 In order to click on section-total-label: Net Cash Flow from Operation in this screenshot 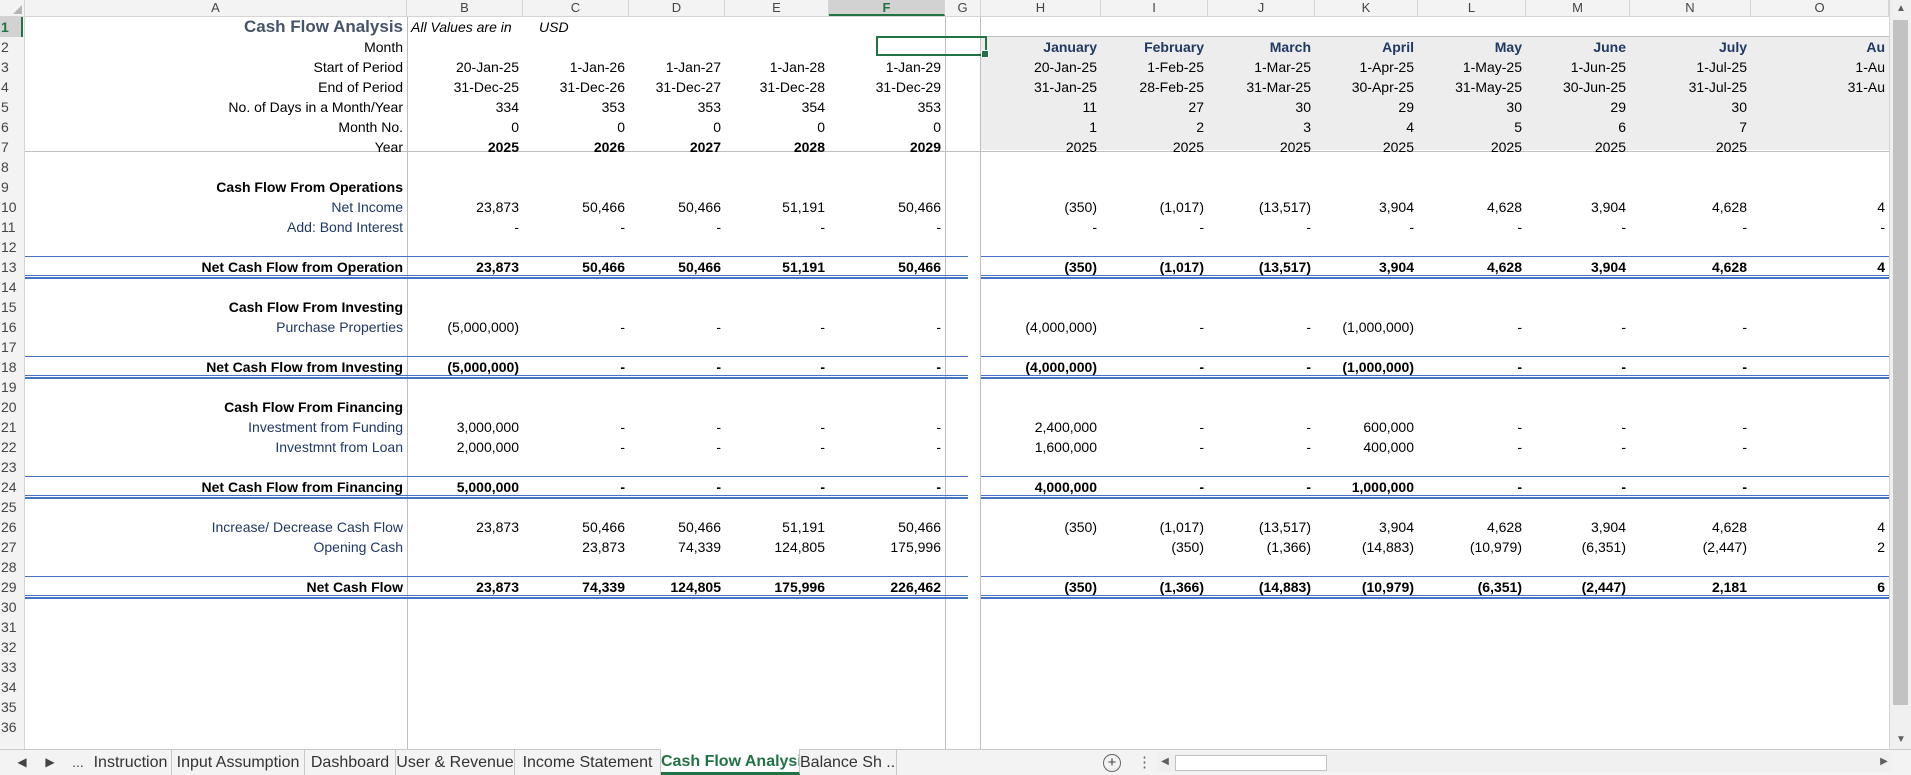, I will do `click(302, 267)`.